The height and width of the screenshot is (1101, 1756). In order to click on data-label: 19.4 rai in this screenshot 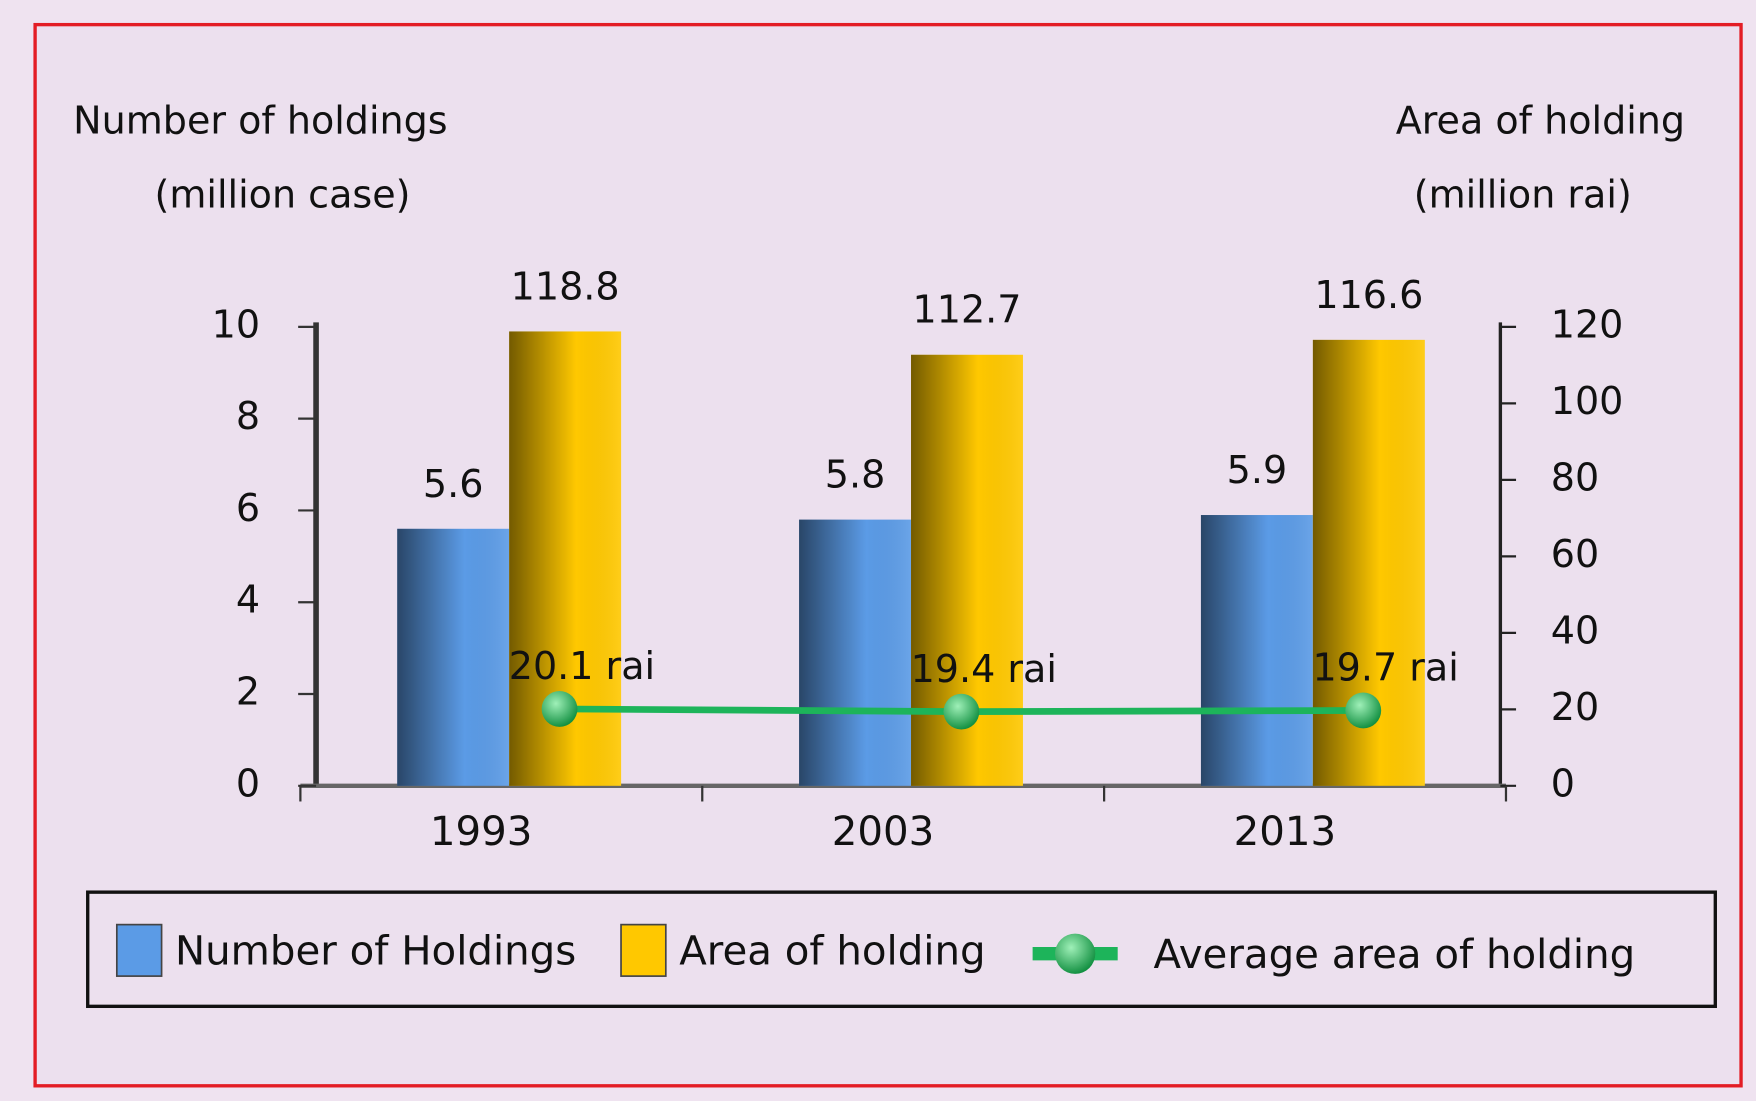, I will do `click(984, 669)`.